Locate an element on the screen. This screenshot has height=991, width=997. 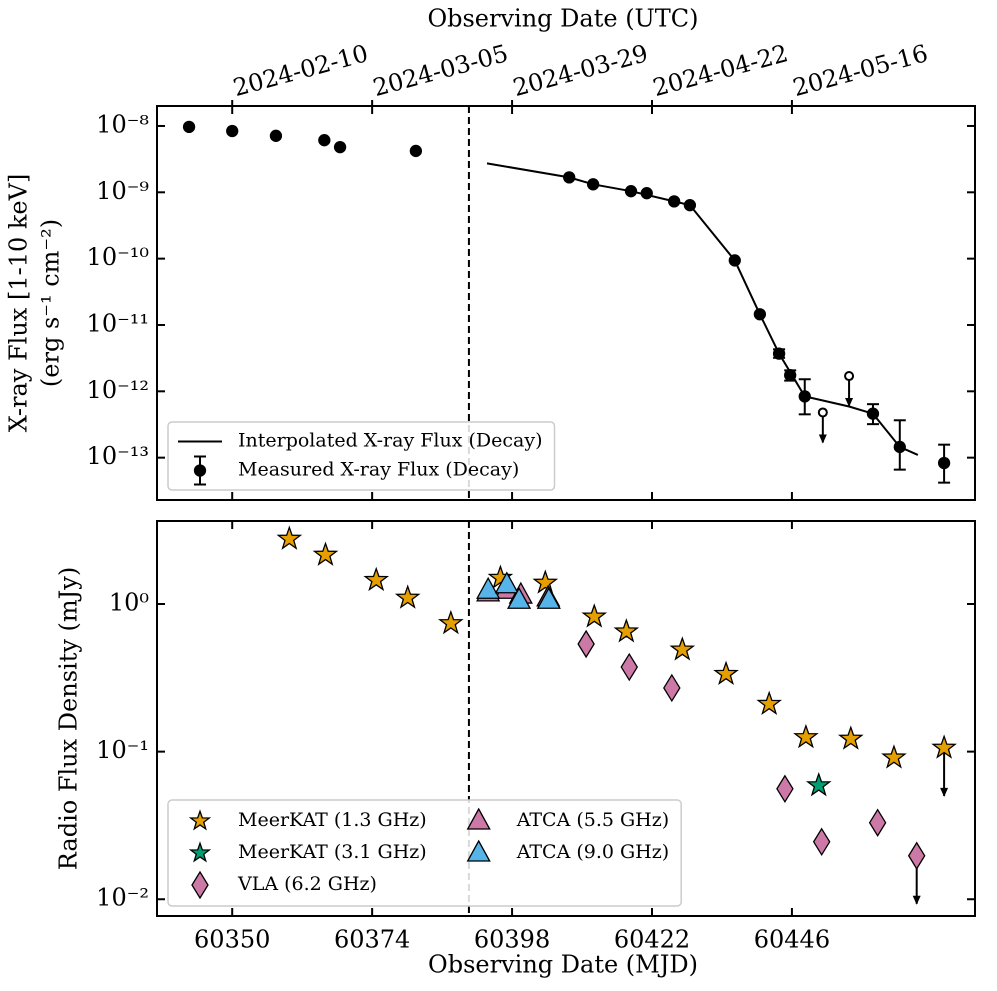
x-top-tick-label: 2024-02-10 is located at coordinates (300, 70).